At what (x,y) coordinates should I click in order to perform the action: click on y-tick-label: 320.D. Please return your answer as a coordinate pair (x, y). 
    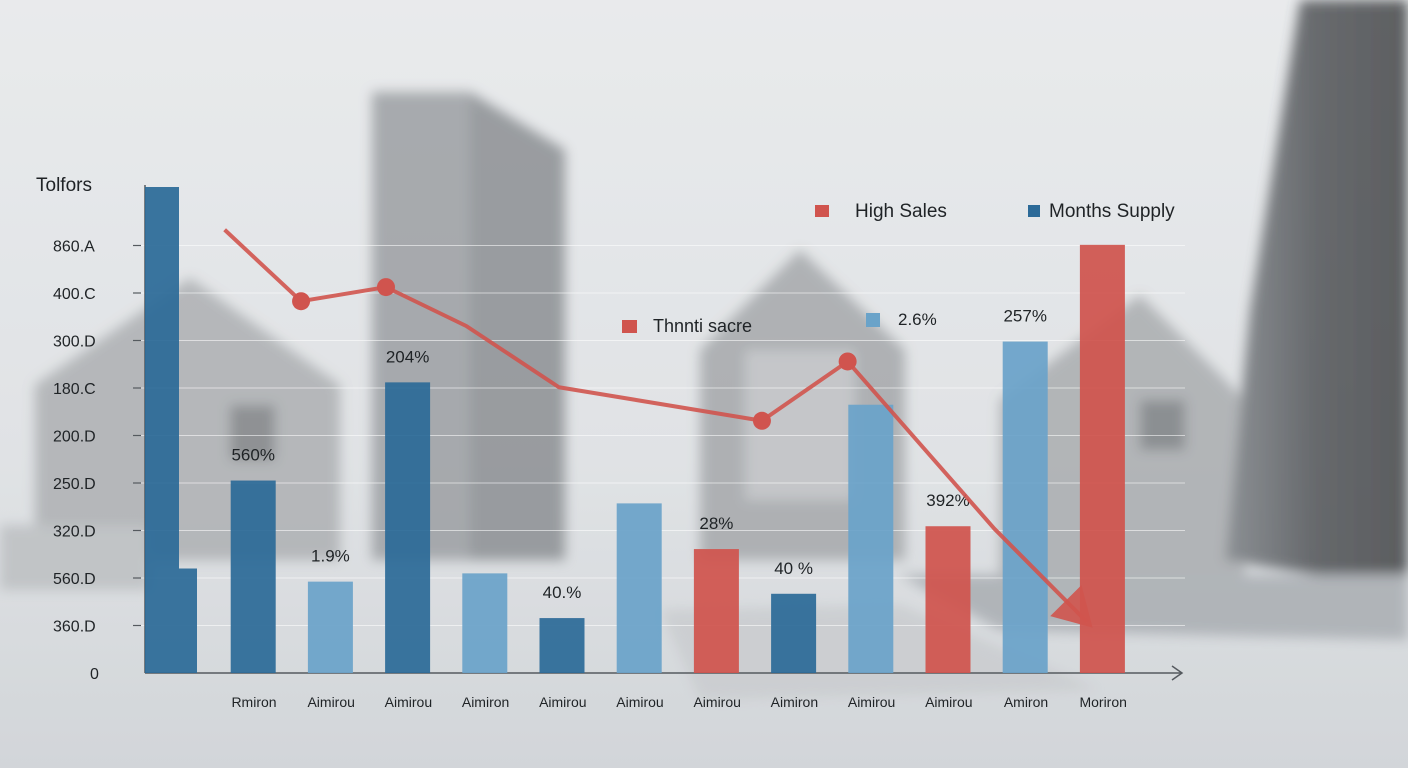
    Looking at the image, I should click on (74, 532).